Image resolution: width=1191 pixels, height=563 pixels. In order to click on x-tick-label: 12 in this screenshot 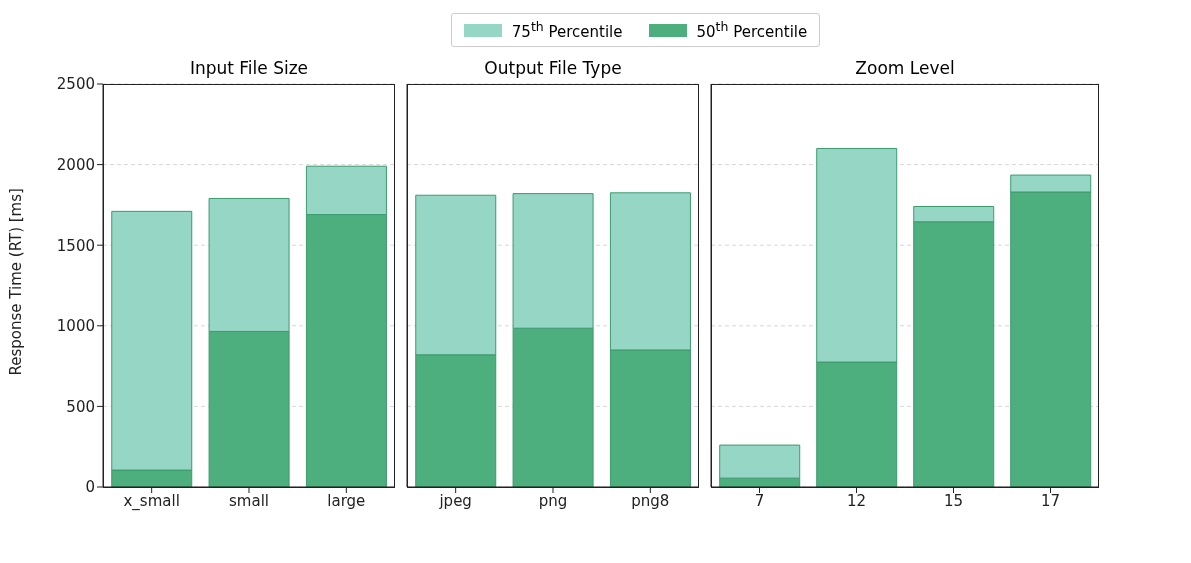, I will do `click(856, 500)`.